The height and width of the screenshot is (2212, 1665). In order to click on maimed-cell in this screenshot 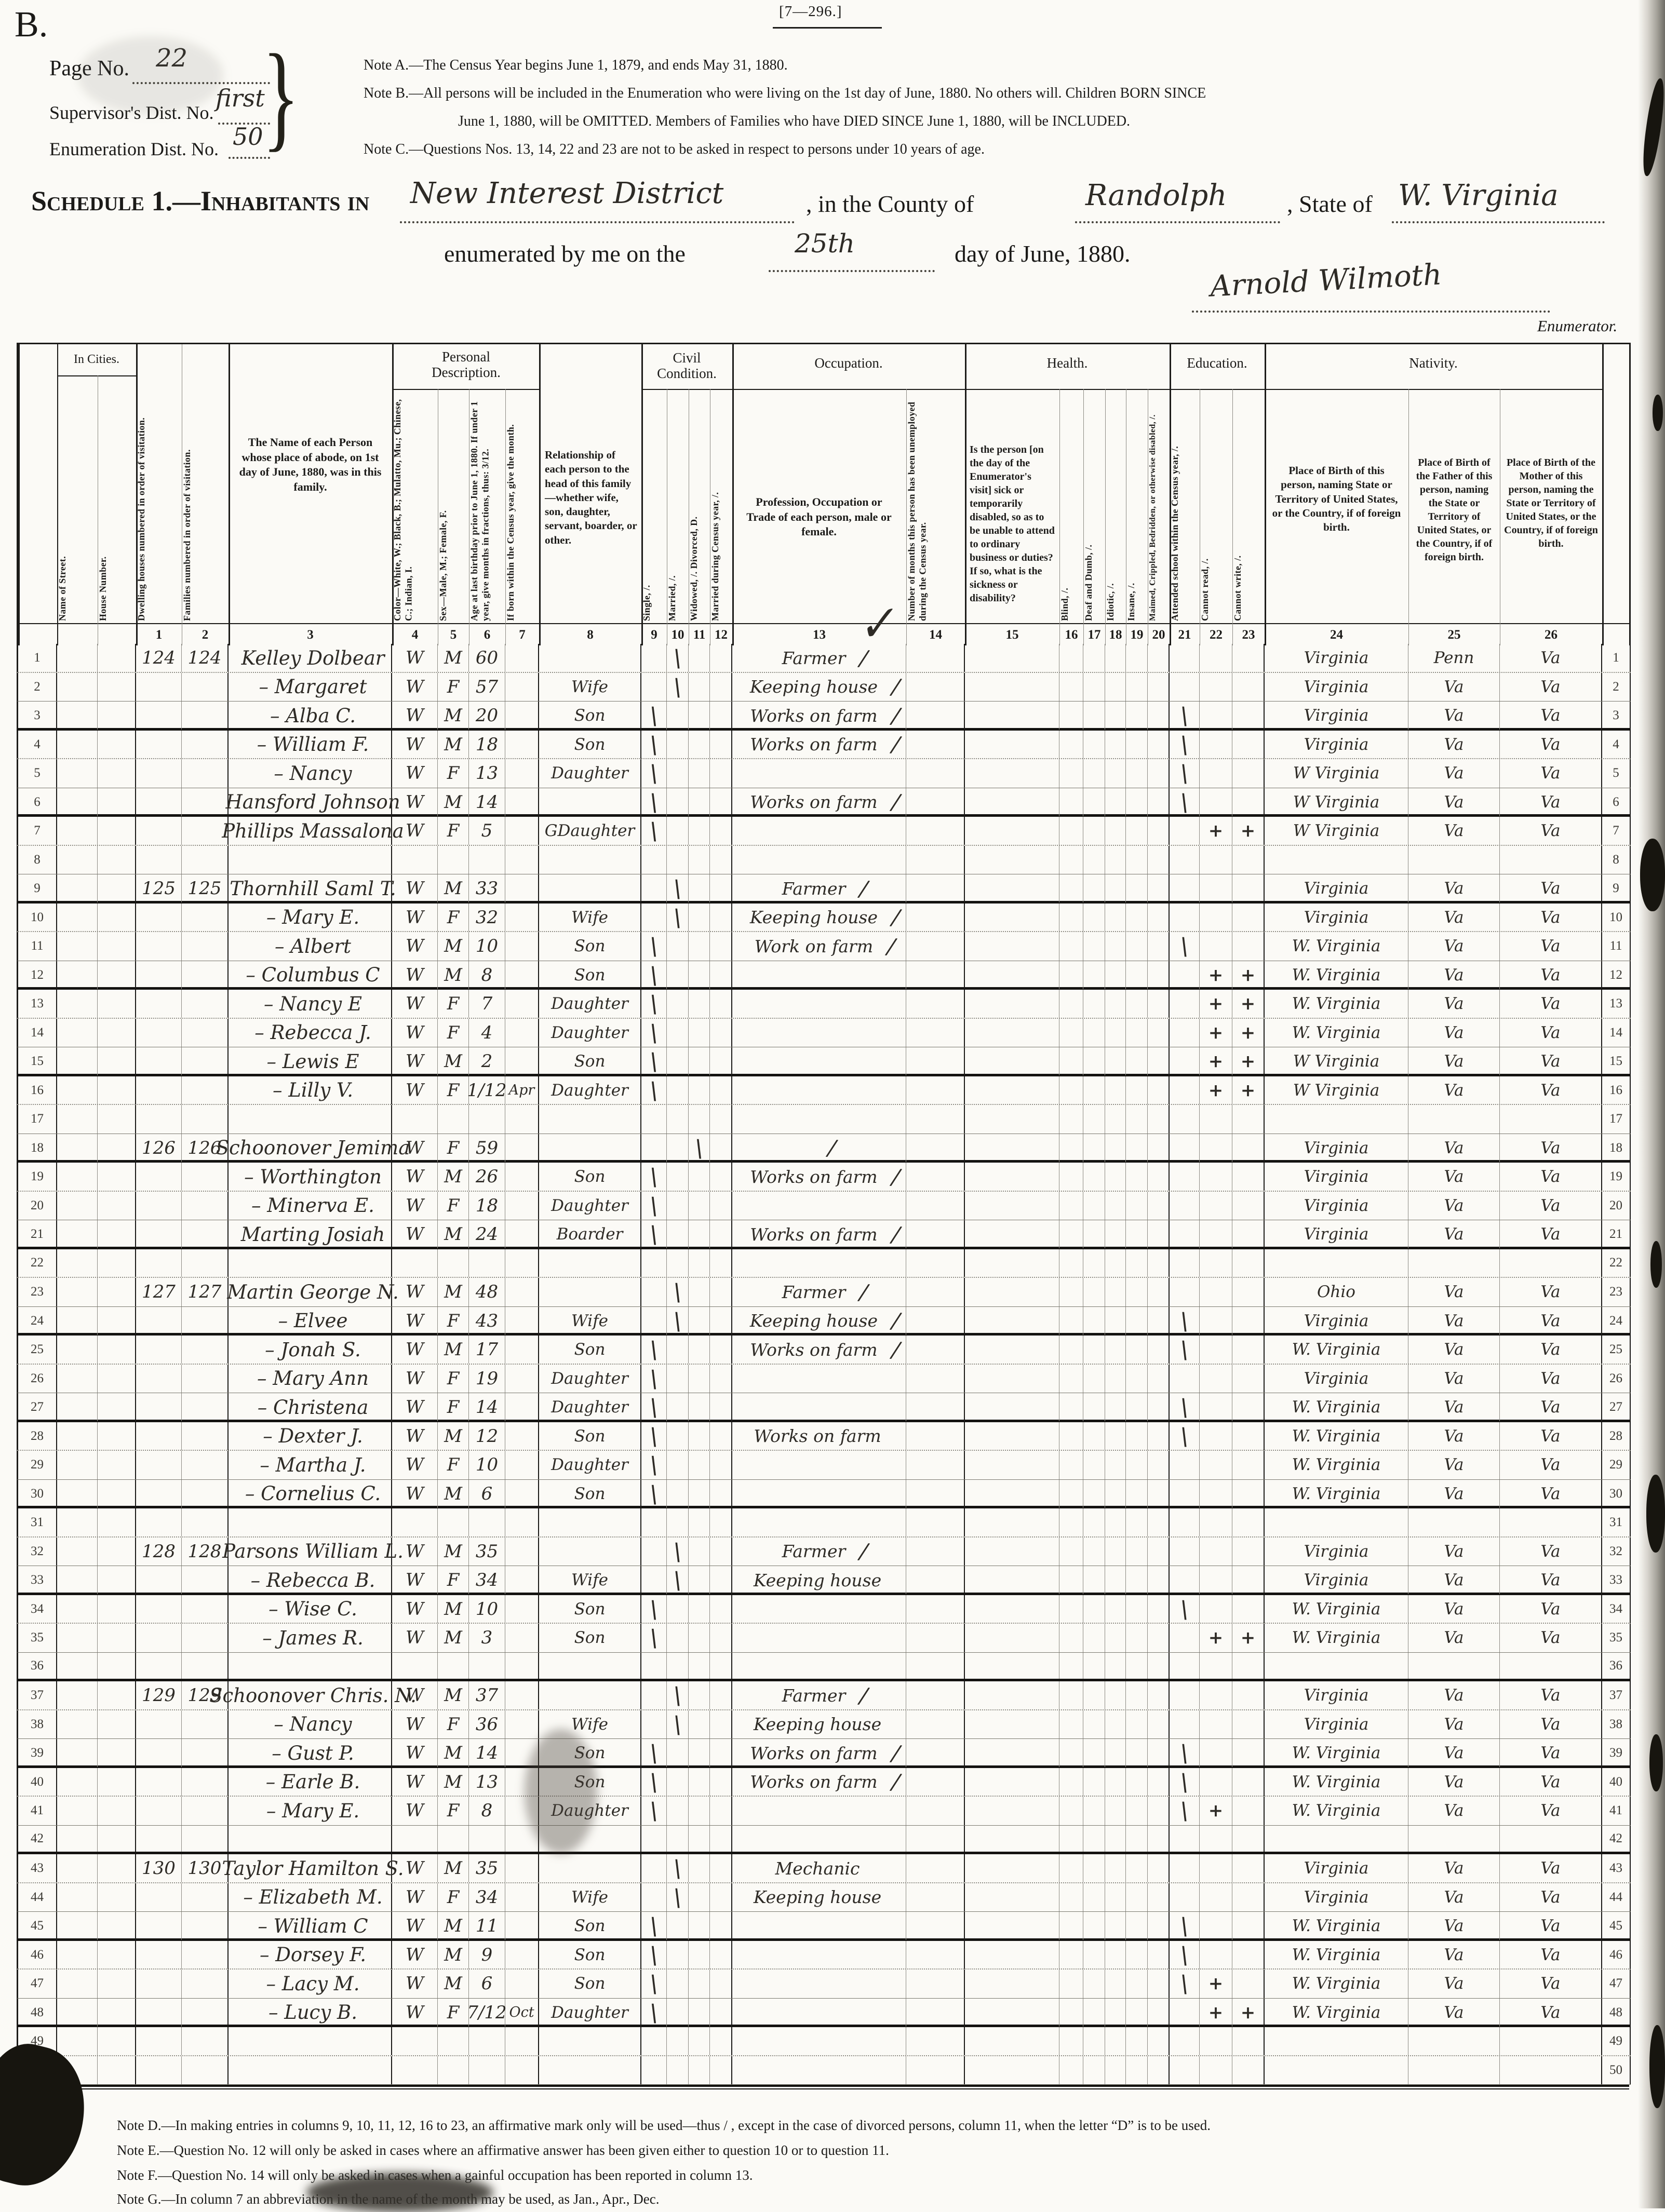, I will do `click(1159, 658)`.